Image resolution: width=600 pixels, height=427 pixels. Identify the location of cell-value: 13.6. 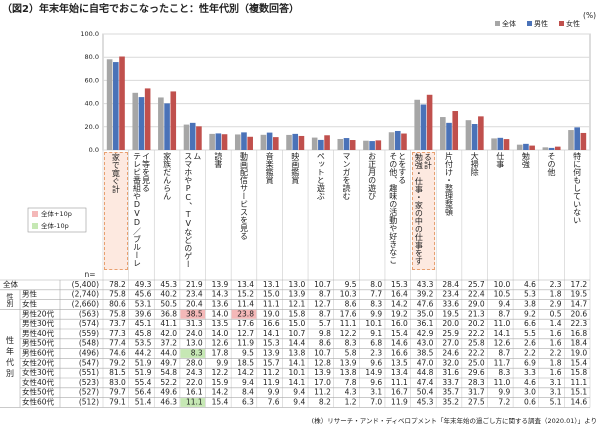
(220, 304).